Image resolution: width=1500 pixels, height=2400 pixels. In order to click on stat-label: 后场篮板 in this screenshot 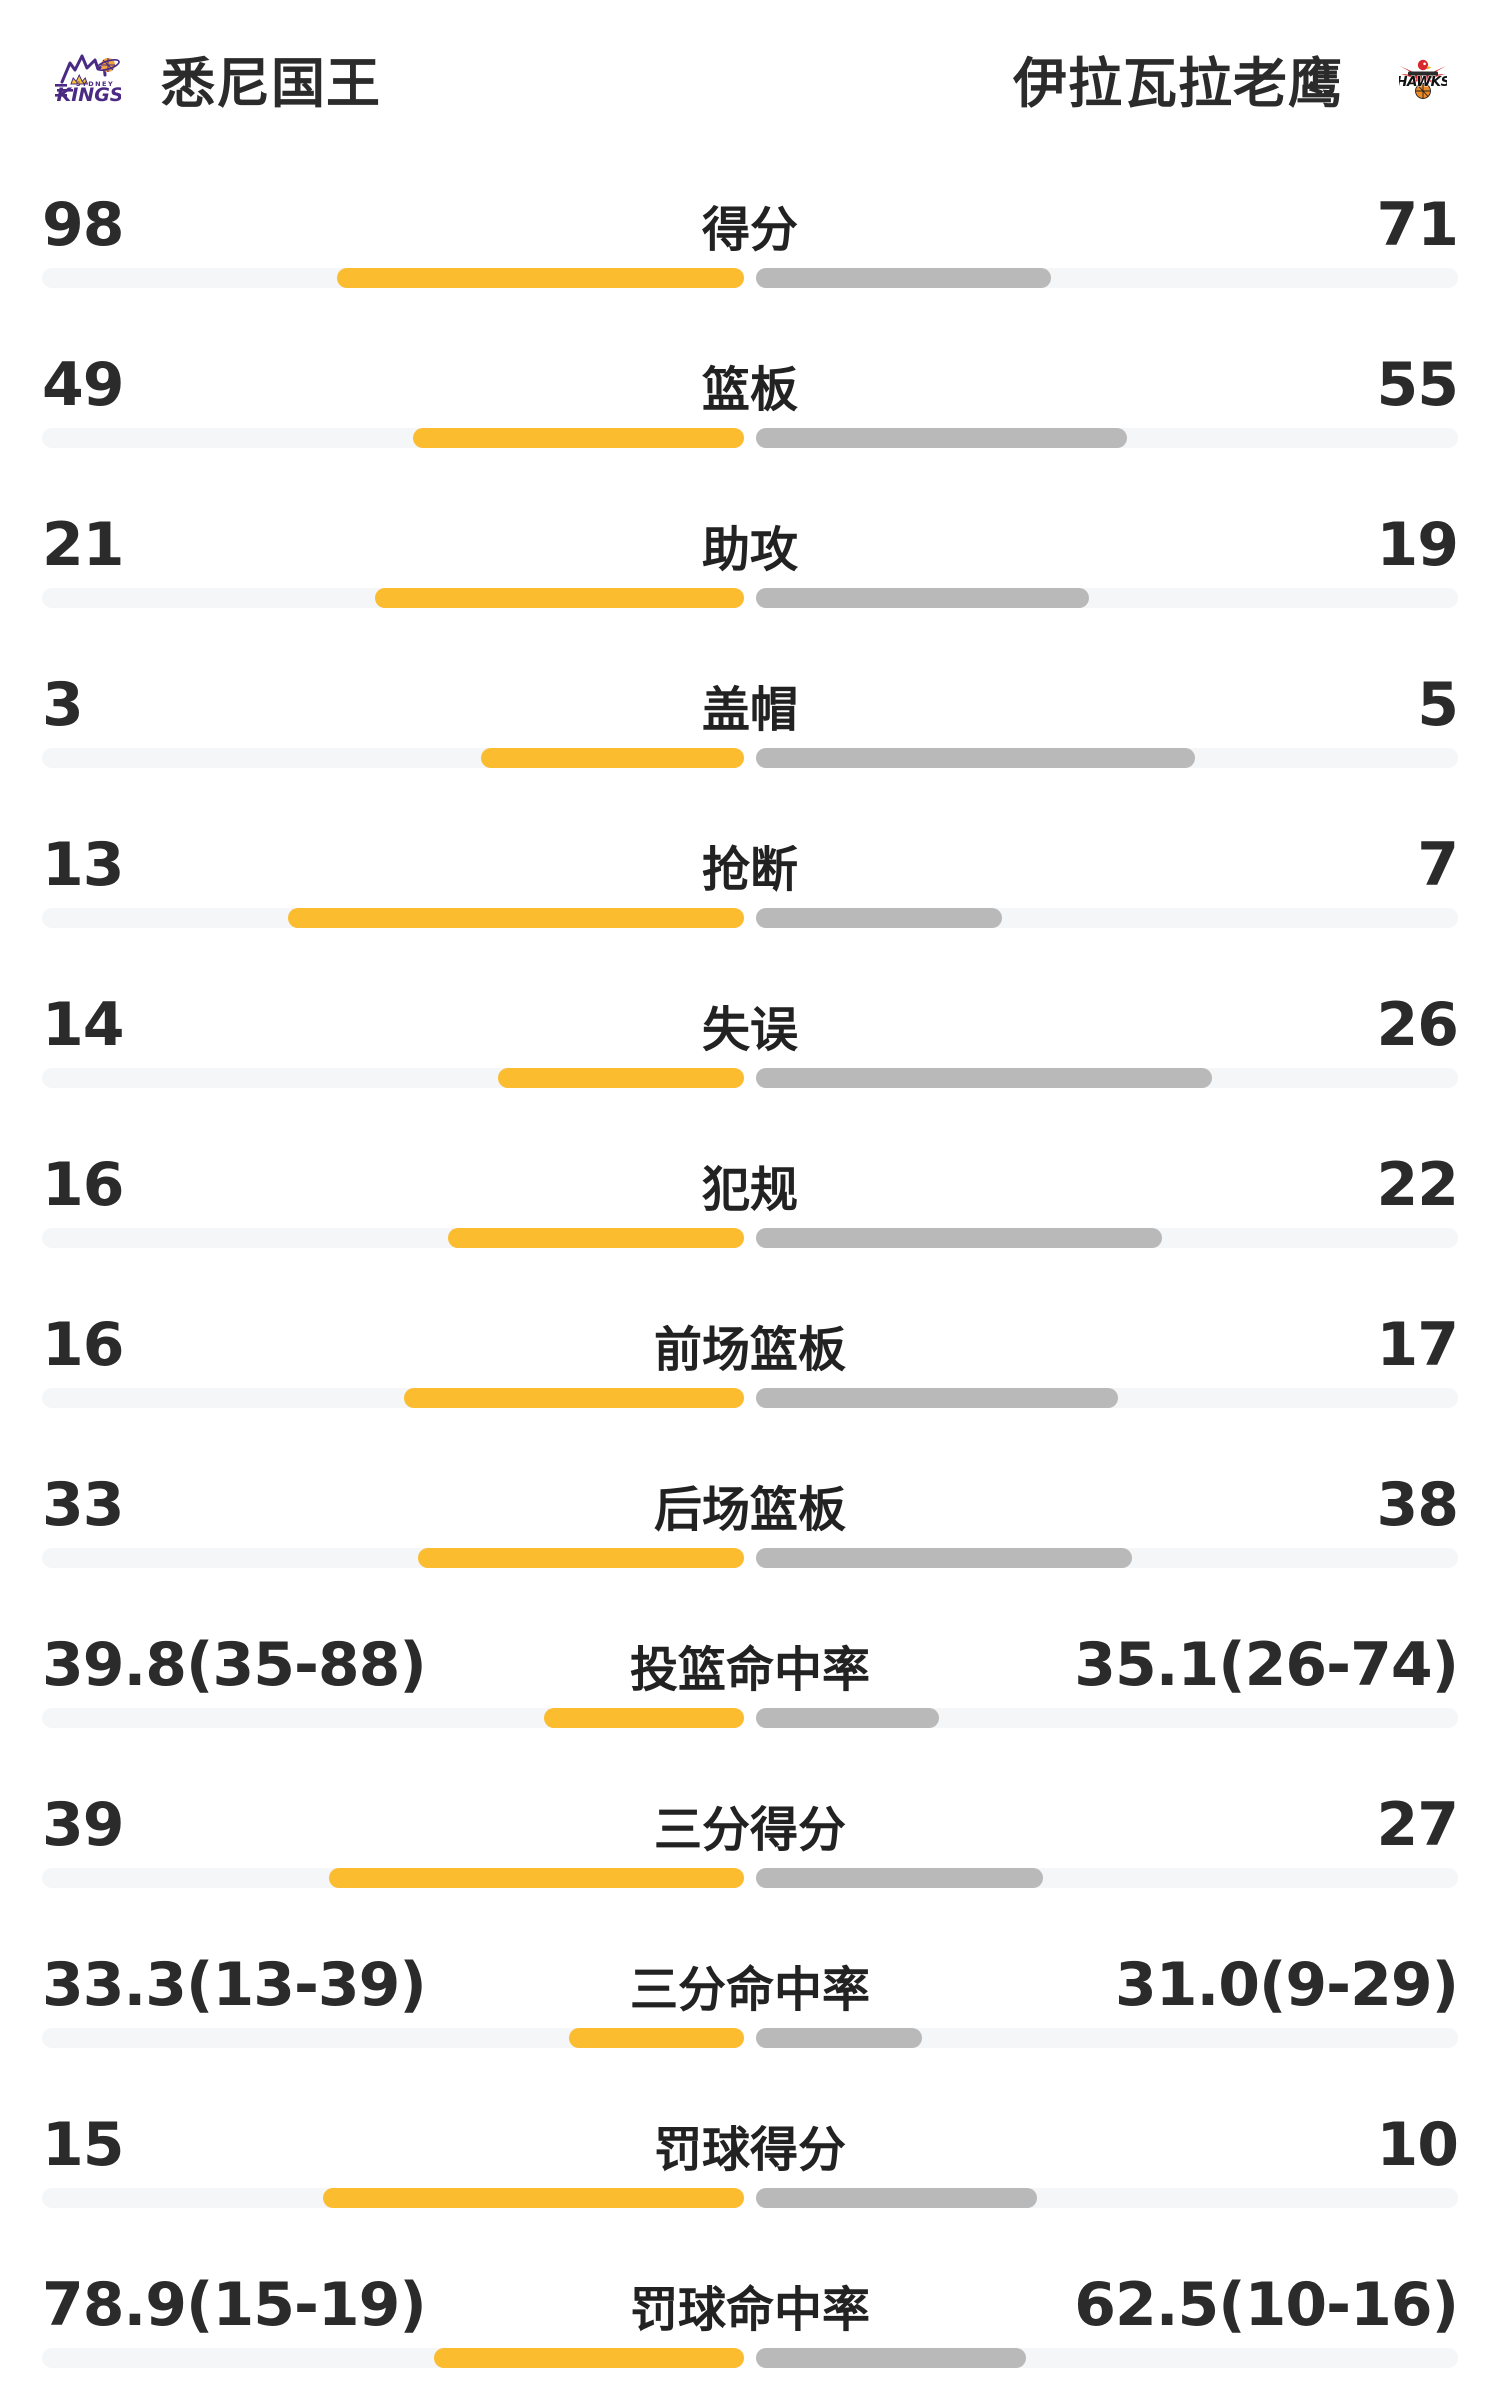, I will do `click(749, 1510)`.